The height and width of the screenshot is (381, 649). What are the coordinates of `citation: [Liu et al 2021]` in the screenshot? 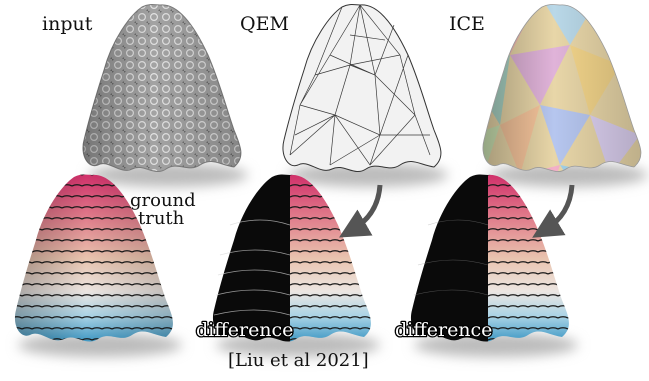 It's located at (298, 360).